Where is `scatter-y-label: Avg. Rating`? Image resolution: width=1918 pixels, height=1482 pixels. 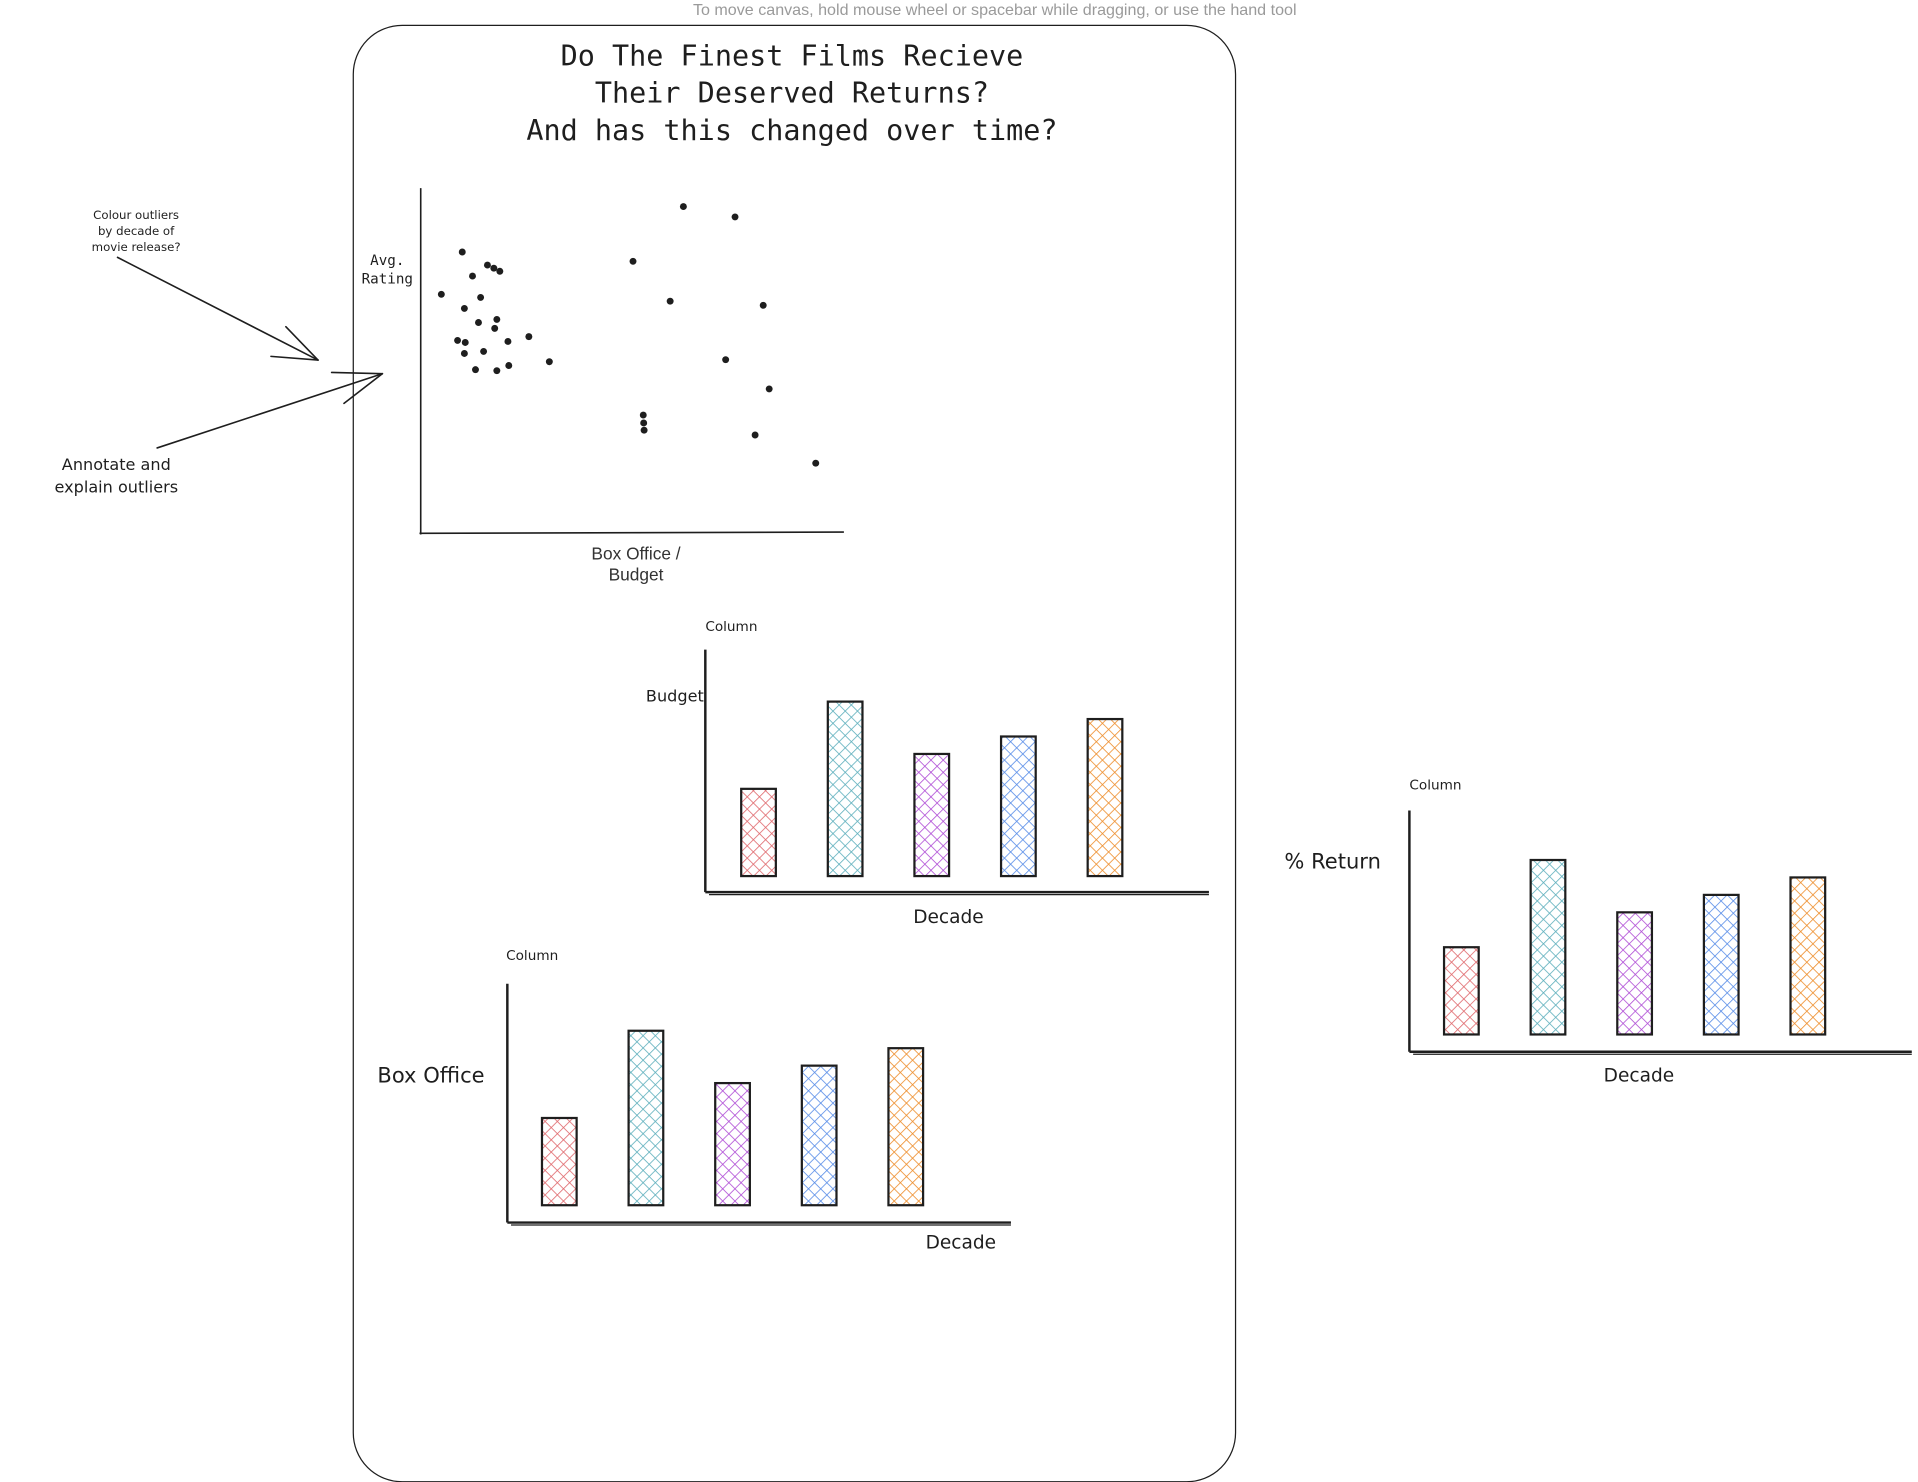 scatter-y-label: Avg. Rating is located at coordinates (387, 269).